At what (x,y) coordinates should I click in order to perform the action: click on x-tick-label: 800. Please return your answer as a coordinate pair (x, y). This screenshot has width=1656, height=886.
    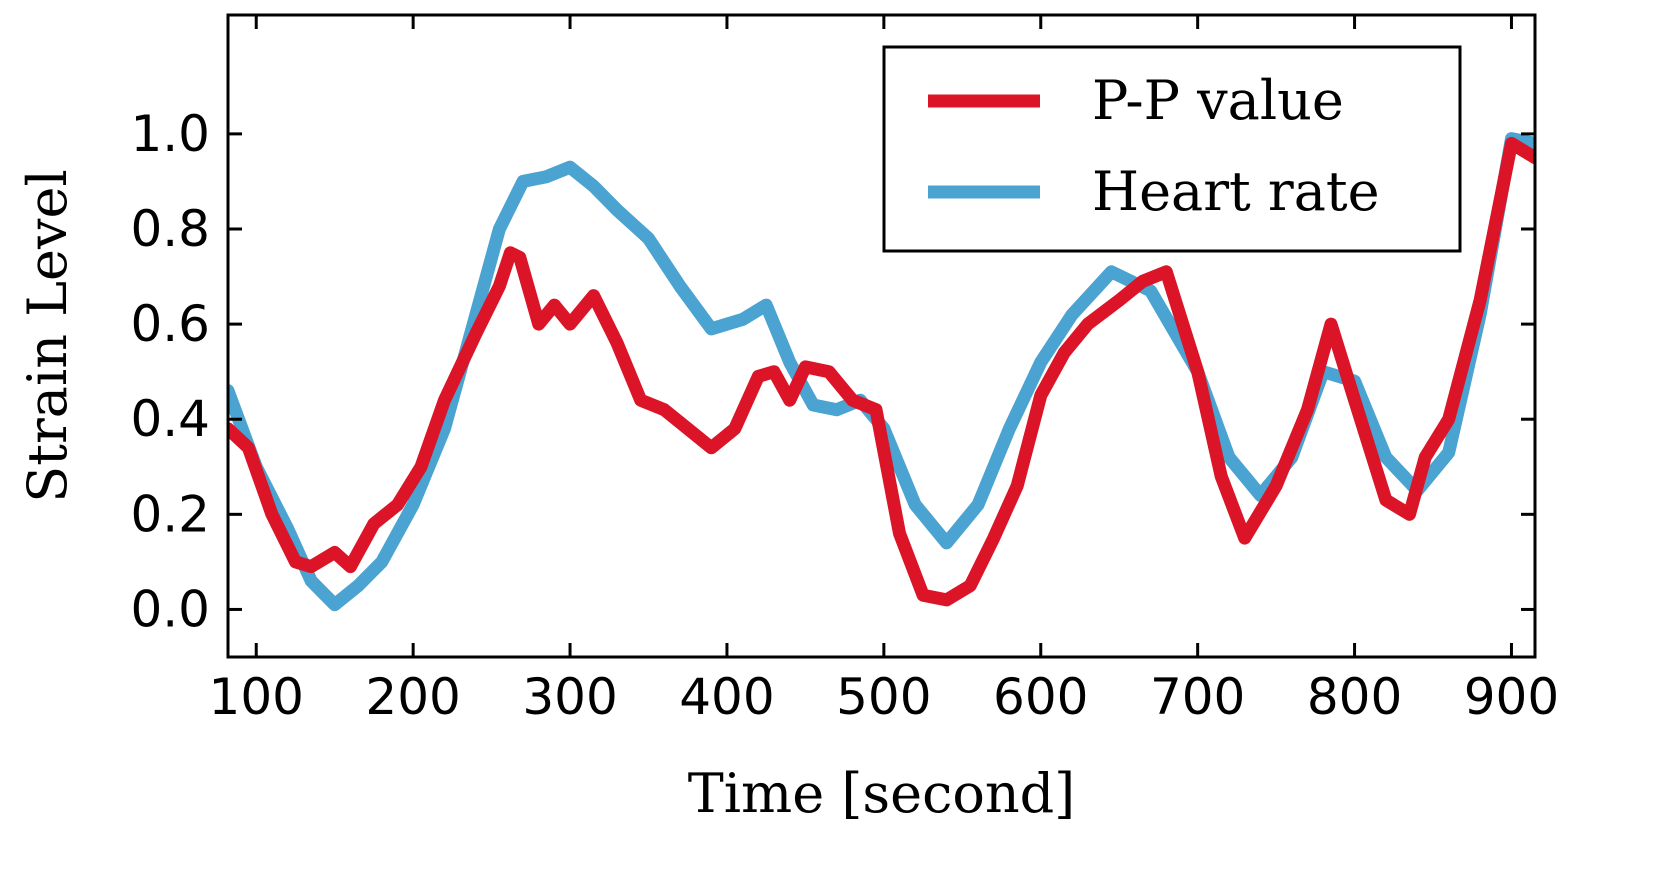
    Looking at the image, I should click on (1354, 697).